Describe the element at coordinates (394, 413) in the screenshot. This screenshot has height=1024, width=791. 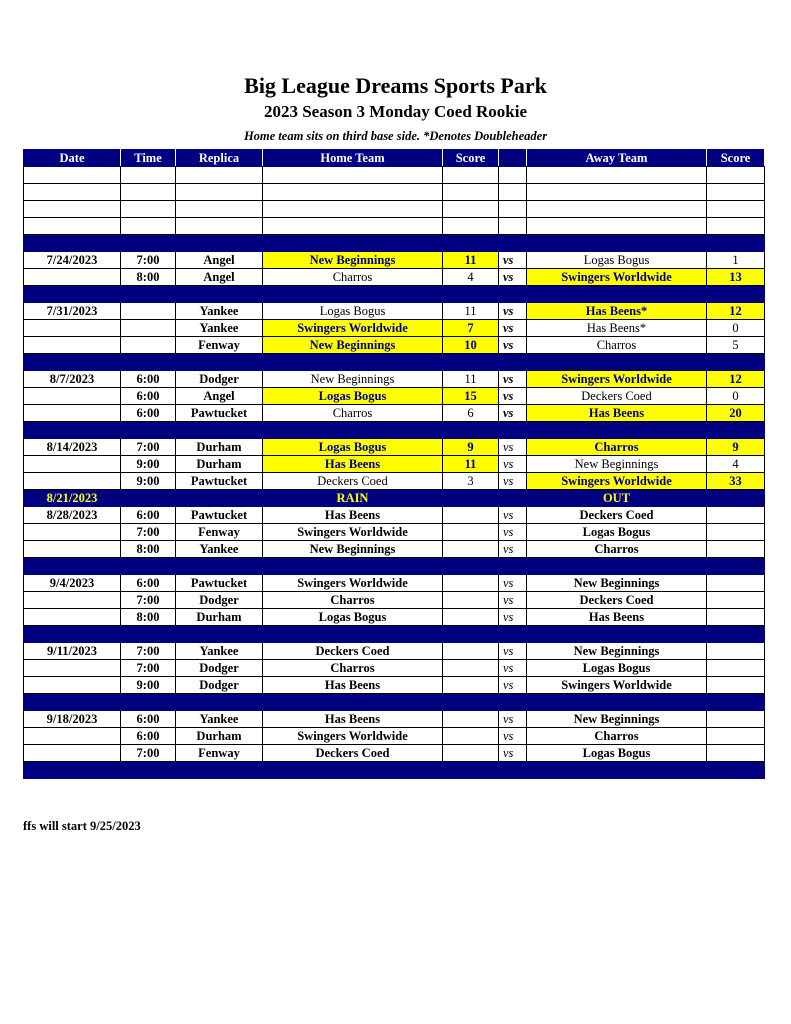
I see `game-row: 6:00 Pawtucket Charros 6 vs Has Beens 20` at that location.